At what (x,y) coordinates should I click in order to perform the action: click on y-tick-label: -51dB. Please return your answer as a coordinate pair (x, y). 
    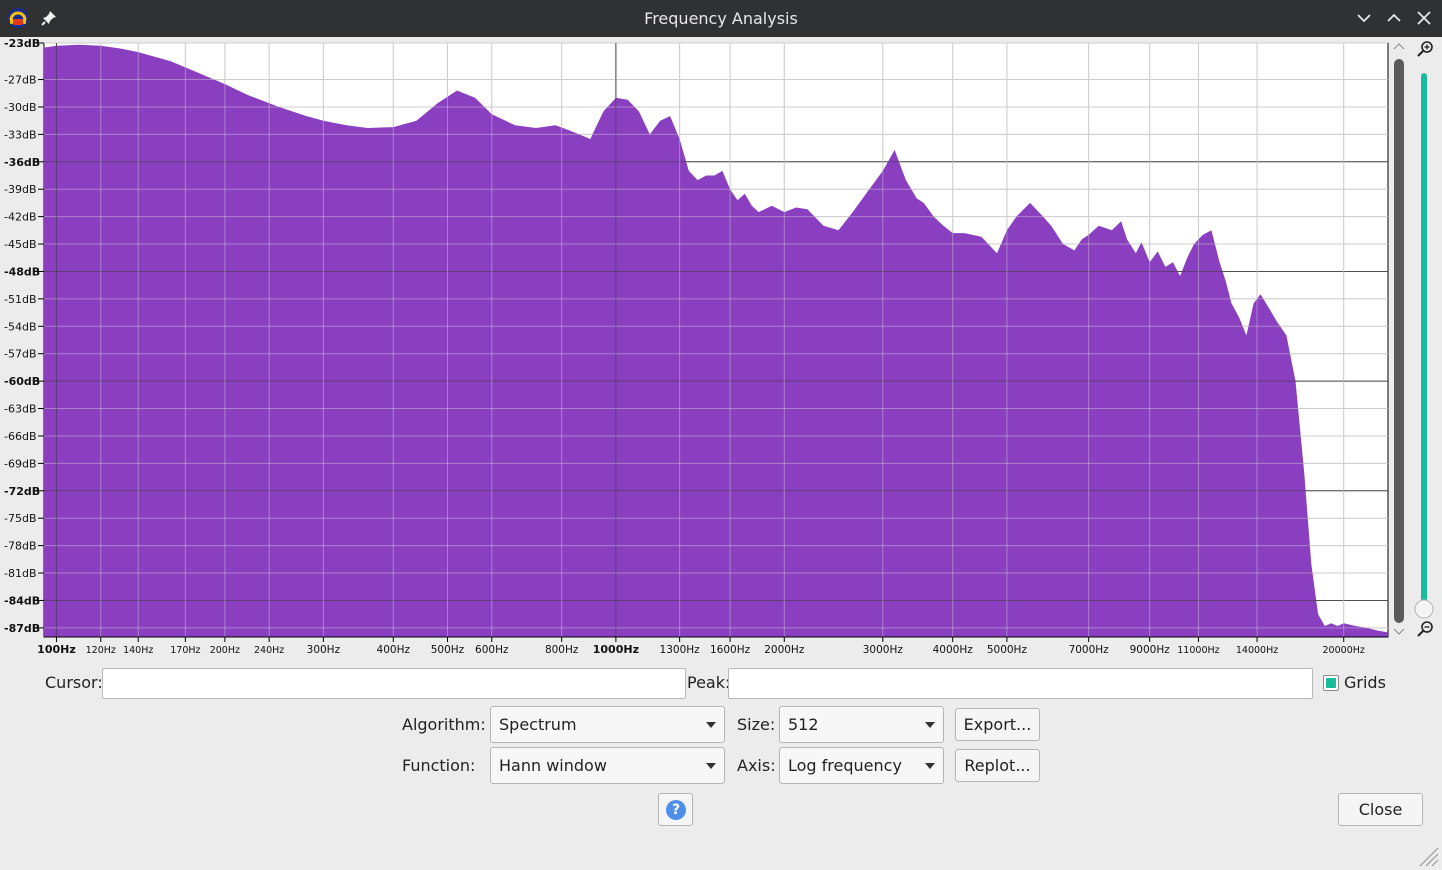
    Looking at the image, I should click on (20, 299).